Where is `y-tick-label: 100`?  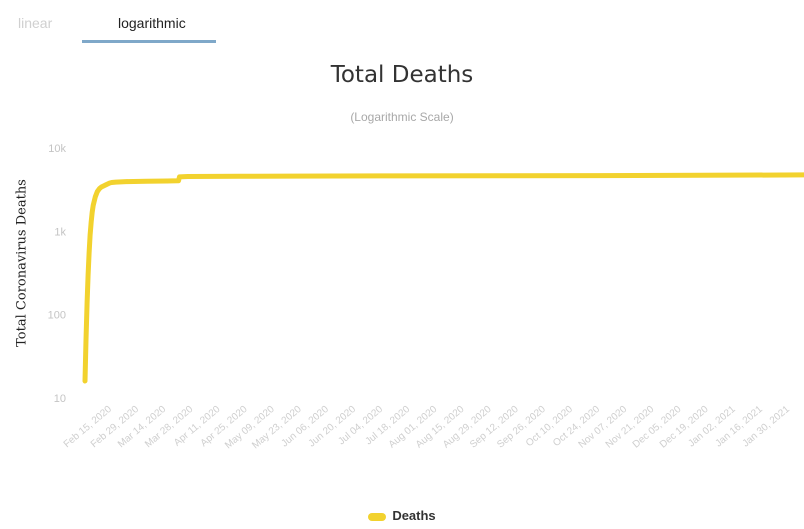
y-tick-label: 100 is located at coordinates (57, 316).